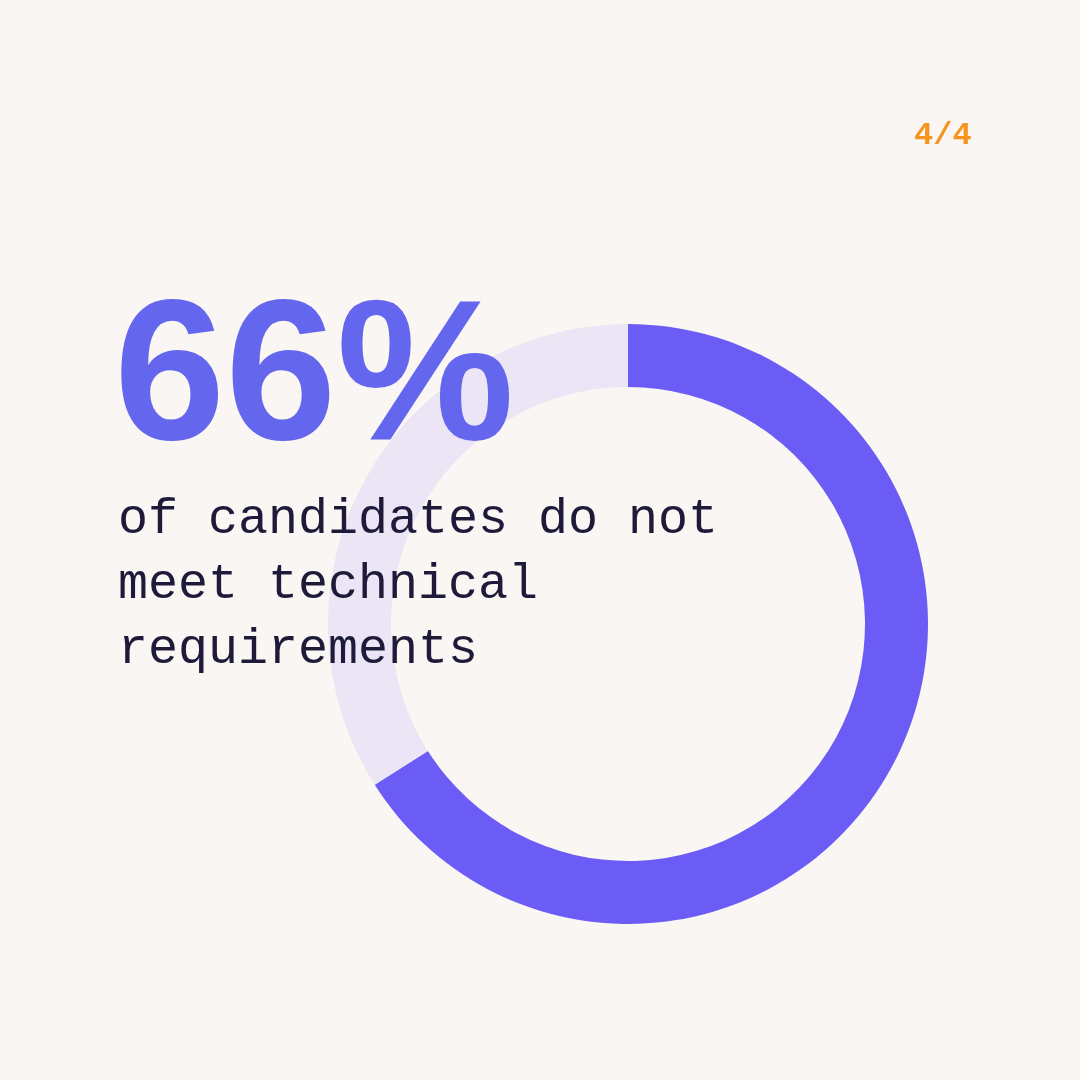 This screenshot has width=1080, height=1080. Describe the element at coordinates (418, 584) in the screenshot. I see `text: of candidates do not meet technical requirements` at that location.